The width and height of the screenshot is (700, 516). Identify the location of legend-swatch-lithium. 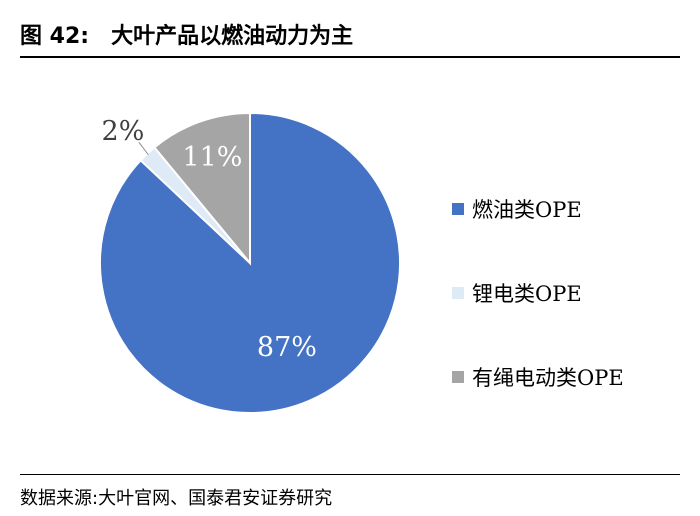
(458, 293).